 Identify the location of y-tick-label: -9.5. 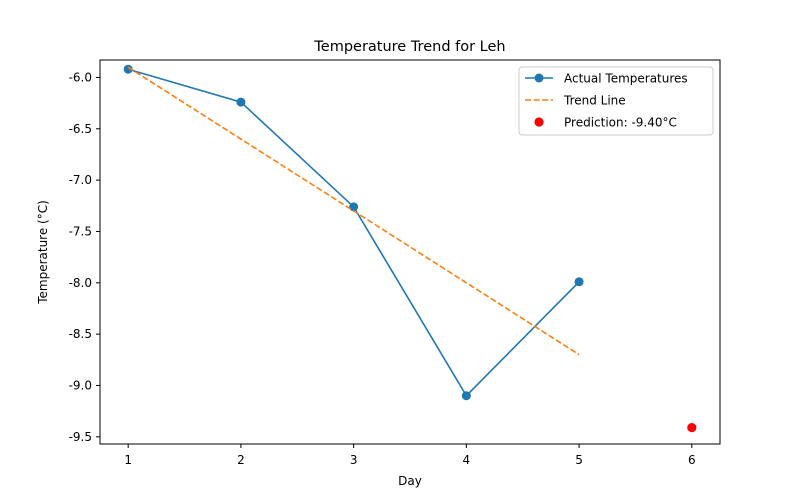
(80, 437).